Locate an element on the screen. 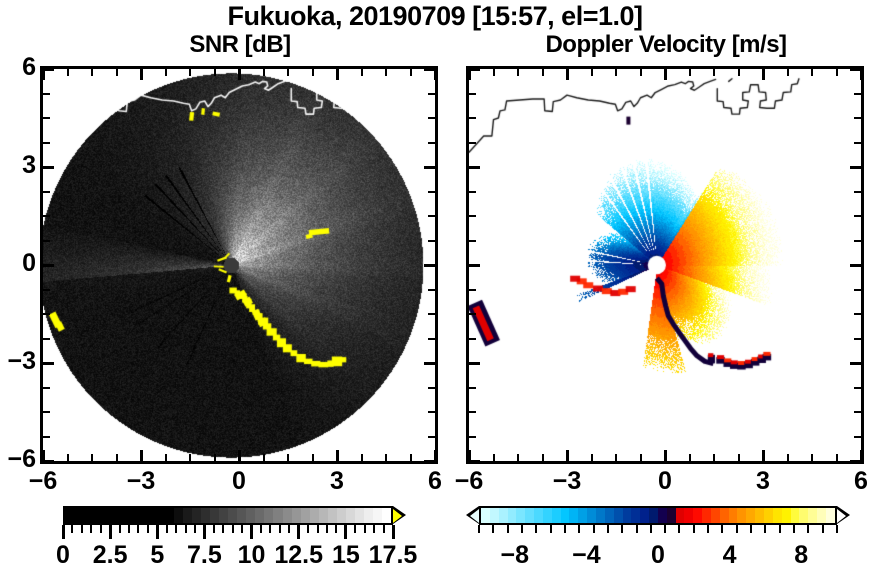 The width and height of the screenshot is (870, 570). x-axis-label: 6 is located at coordinates (861, 481).